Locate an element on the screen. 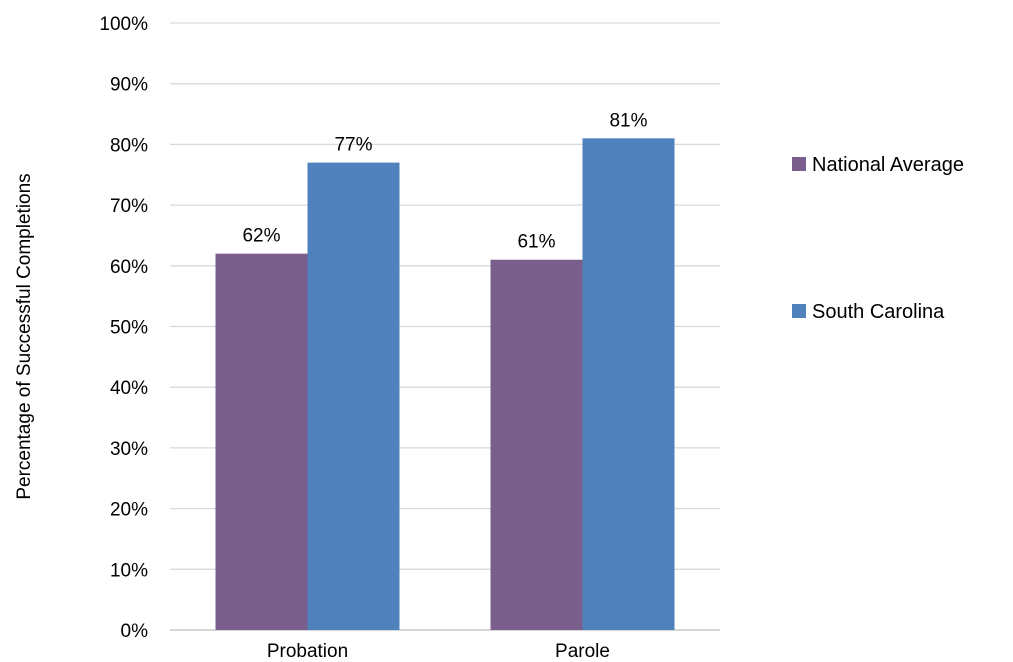 This screenshot has width=1013, height=662. legend-label: South Carolina is located at coordinates (878, 312).